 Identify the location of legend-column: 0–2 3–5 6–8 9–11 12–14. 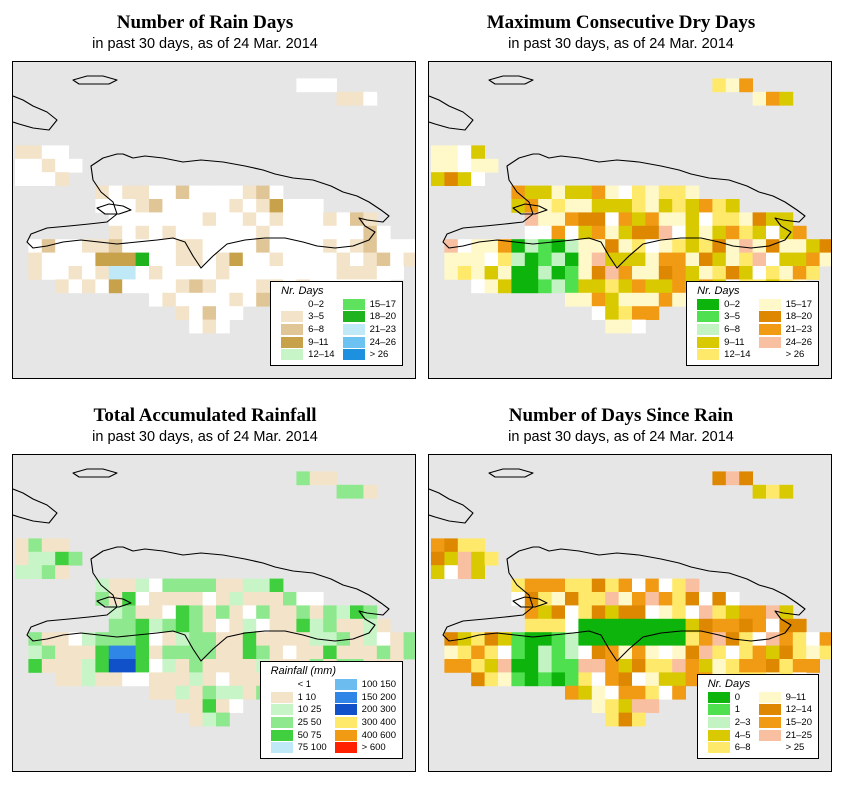
(724, 329).